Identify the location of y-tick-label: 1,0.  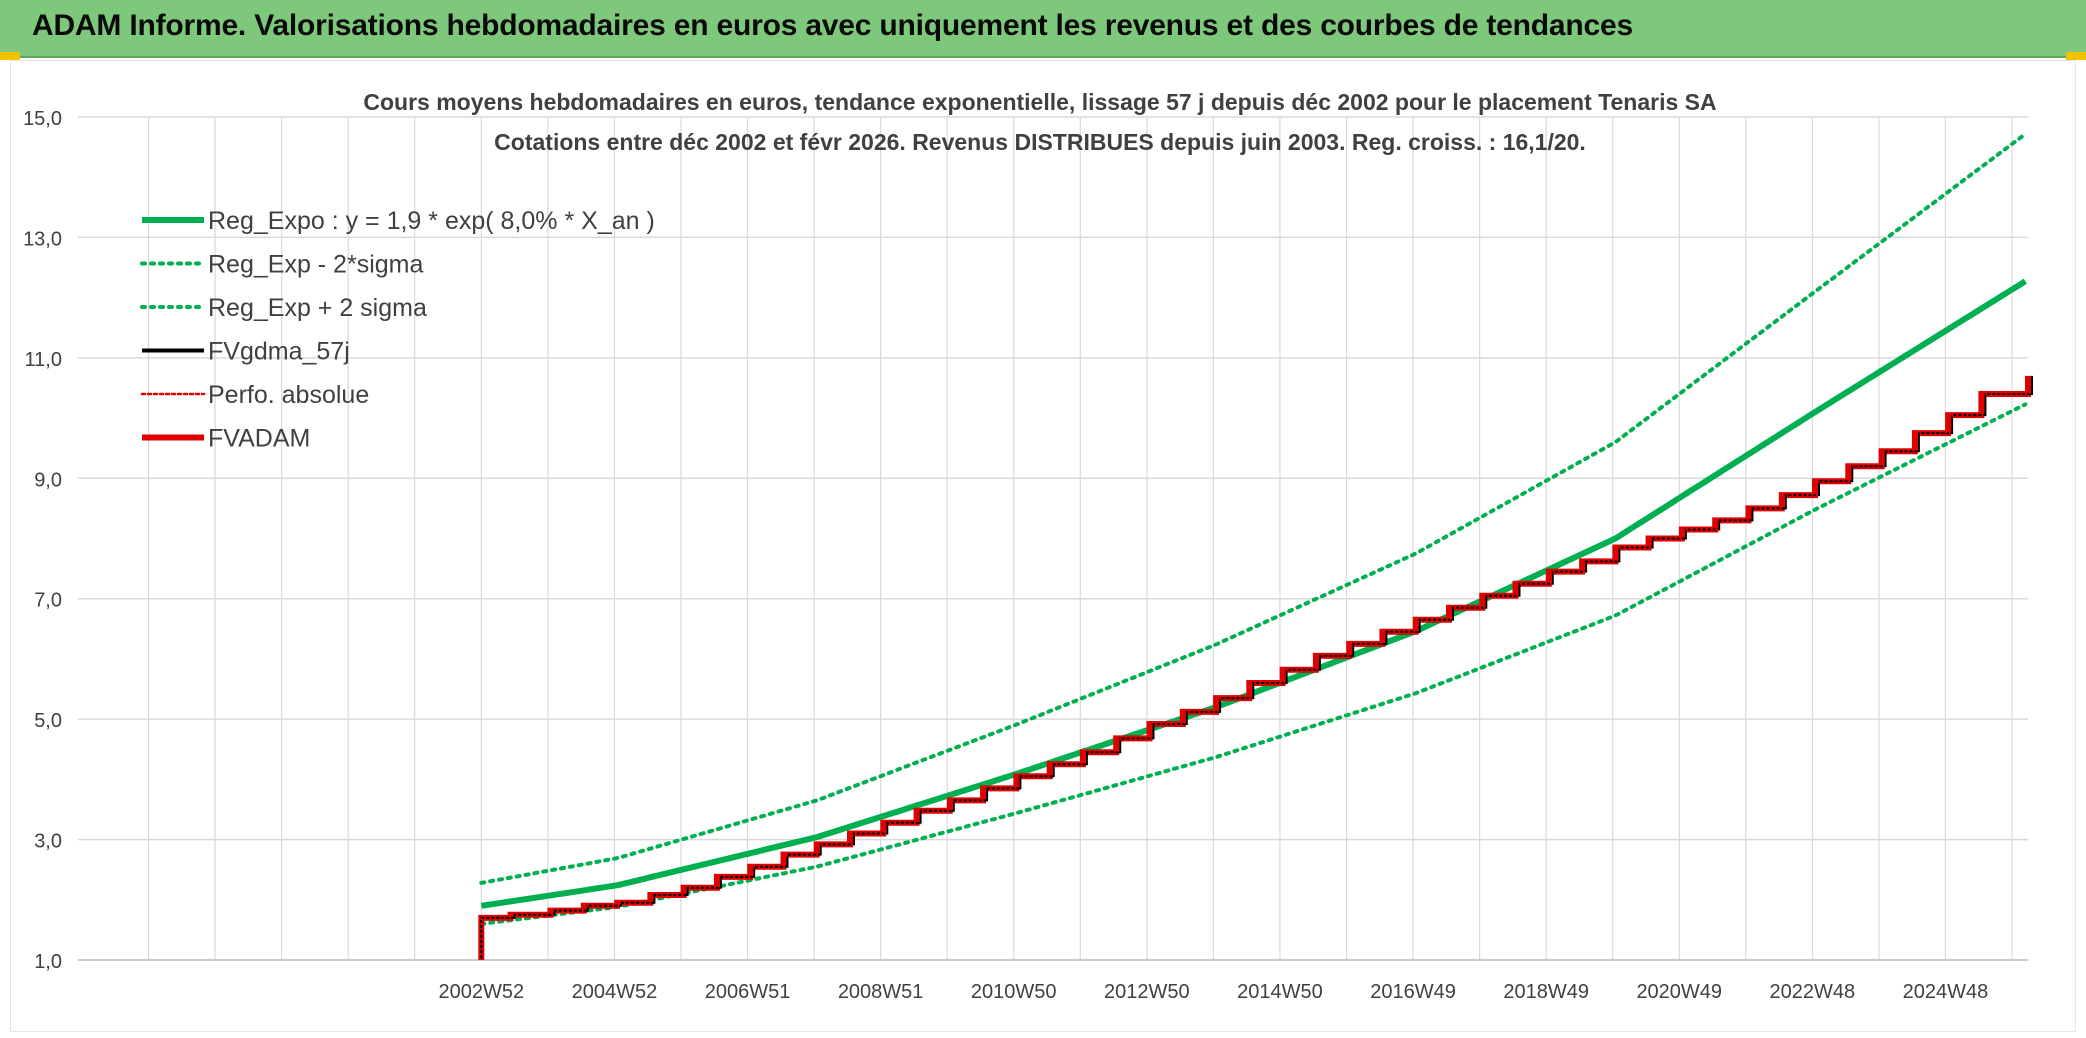
(48, 962).